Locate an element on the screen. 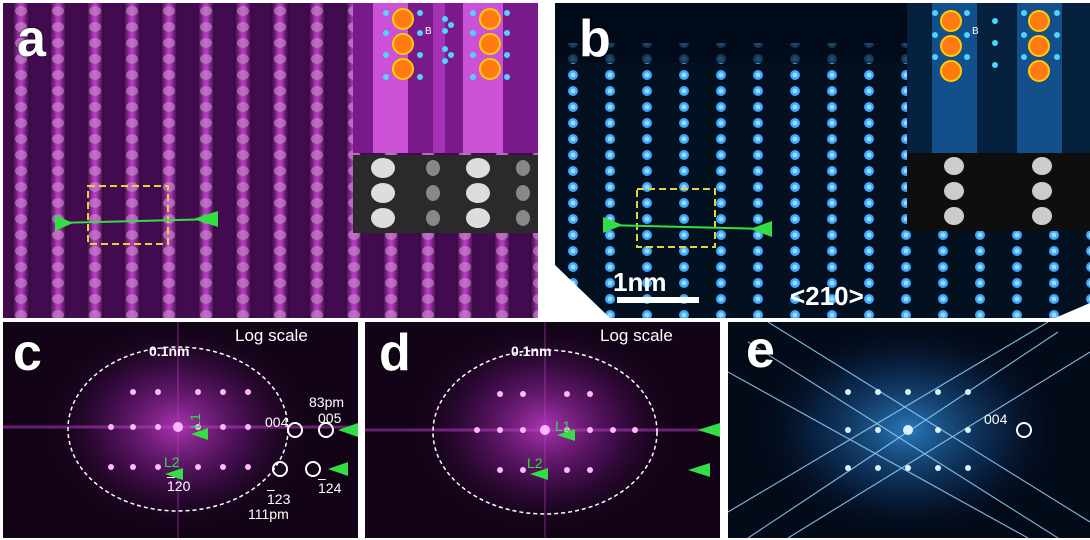 The width and height of the screenshot is (1090, 540). panel-c-diffractogram is located at coordinates (180, 430).